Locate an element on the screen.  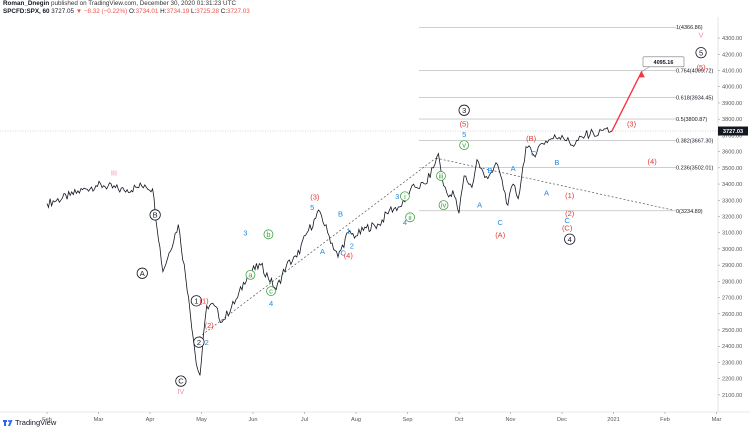
wave-label-5: 1 is located at coordinates (196, 300).